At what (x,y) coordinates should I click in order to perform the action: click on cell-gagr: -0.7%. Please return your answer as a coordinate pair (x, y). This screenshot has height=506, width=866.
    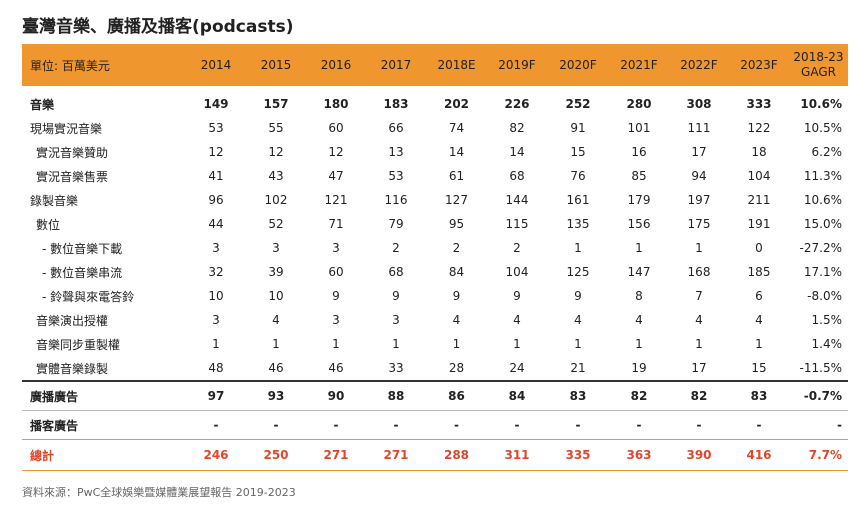
    Looking at the image, I should click on (818, 395).